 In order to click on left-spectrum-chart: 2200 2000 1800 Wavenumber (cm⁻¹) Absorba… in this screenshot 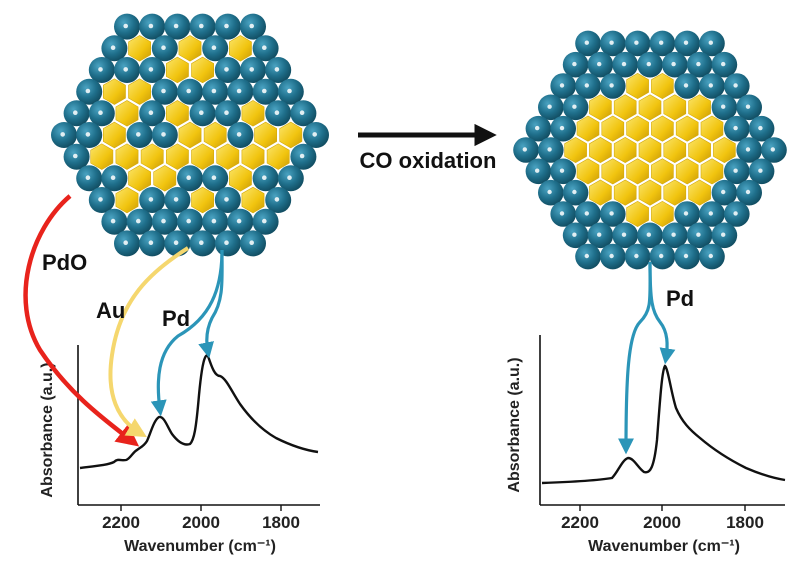, I will do `click(179, 450)`.